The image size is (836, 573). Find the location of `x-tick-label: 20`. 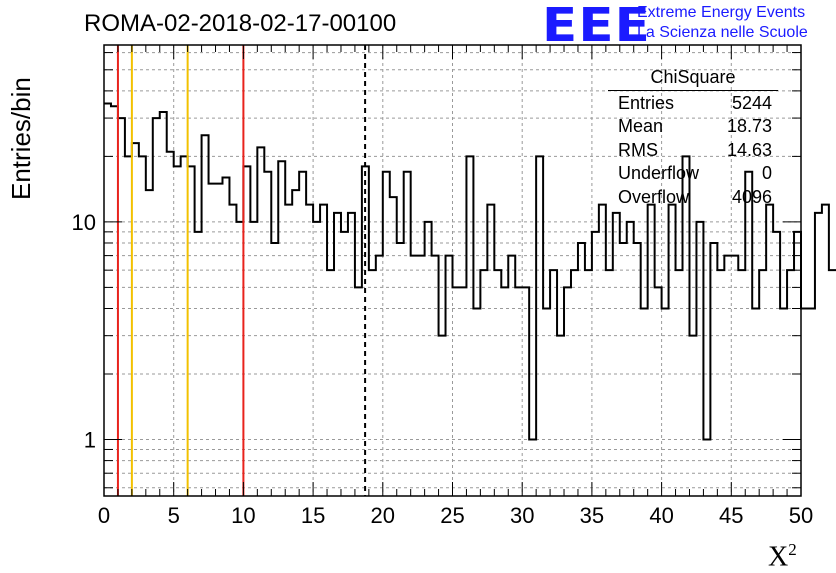

x-tick-label: 20 is located at coordinates (383, 515).